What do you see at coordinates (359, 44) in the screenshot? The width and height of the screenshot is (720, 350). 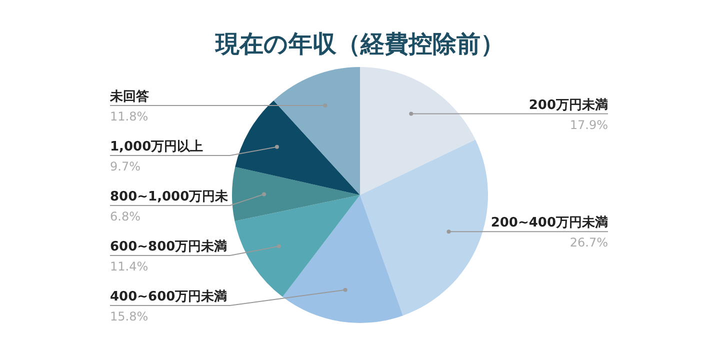 I see `chart-title: 現在の年収（経費控除前）` at bounding box center [359, 44].